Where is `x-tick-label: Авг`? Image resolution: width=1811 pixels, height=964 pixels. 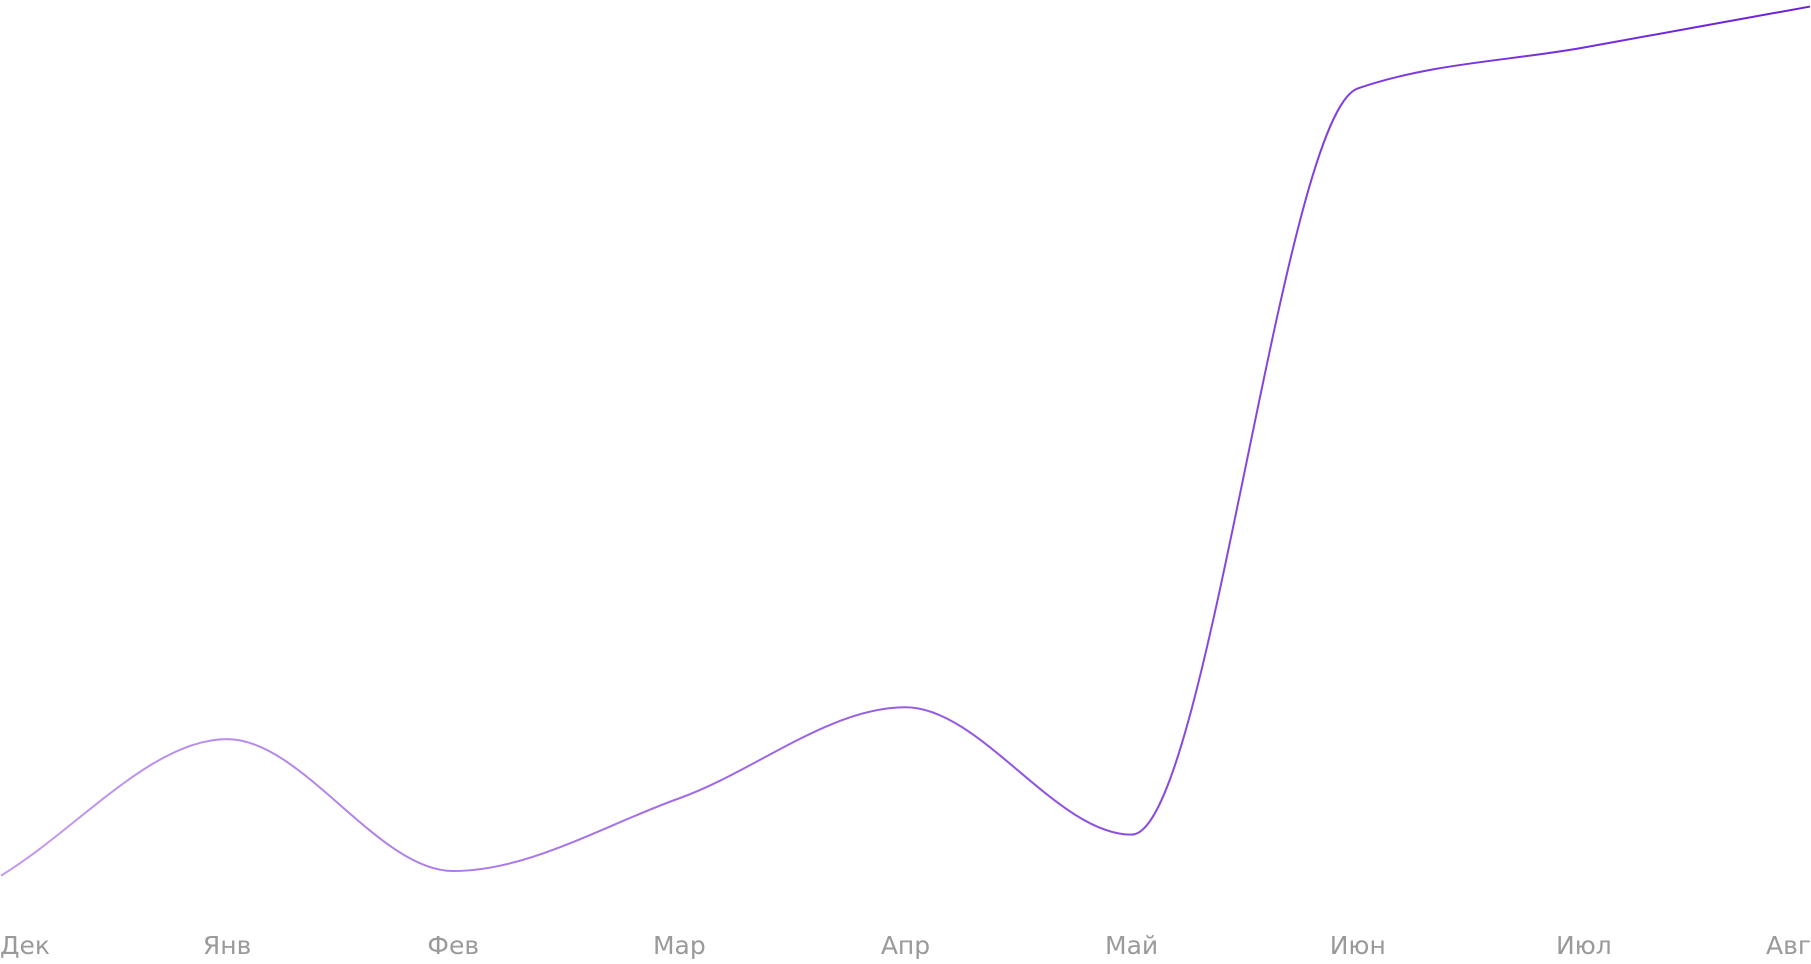 x-tick-label: Авг is located at coordinates (1788, 945).